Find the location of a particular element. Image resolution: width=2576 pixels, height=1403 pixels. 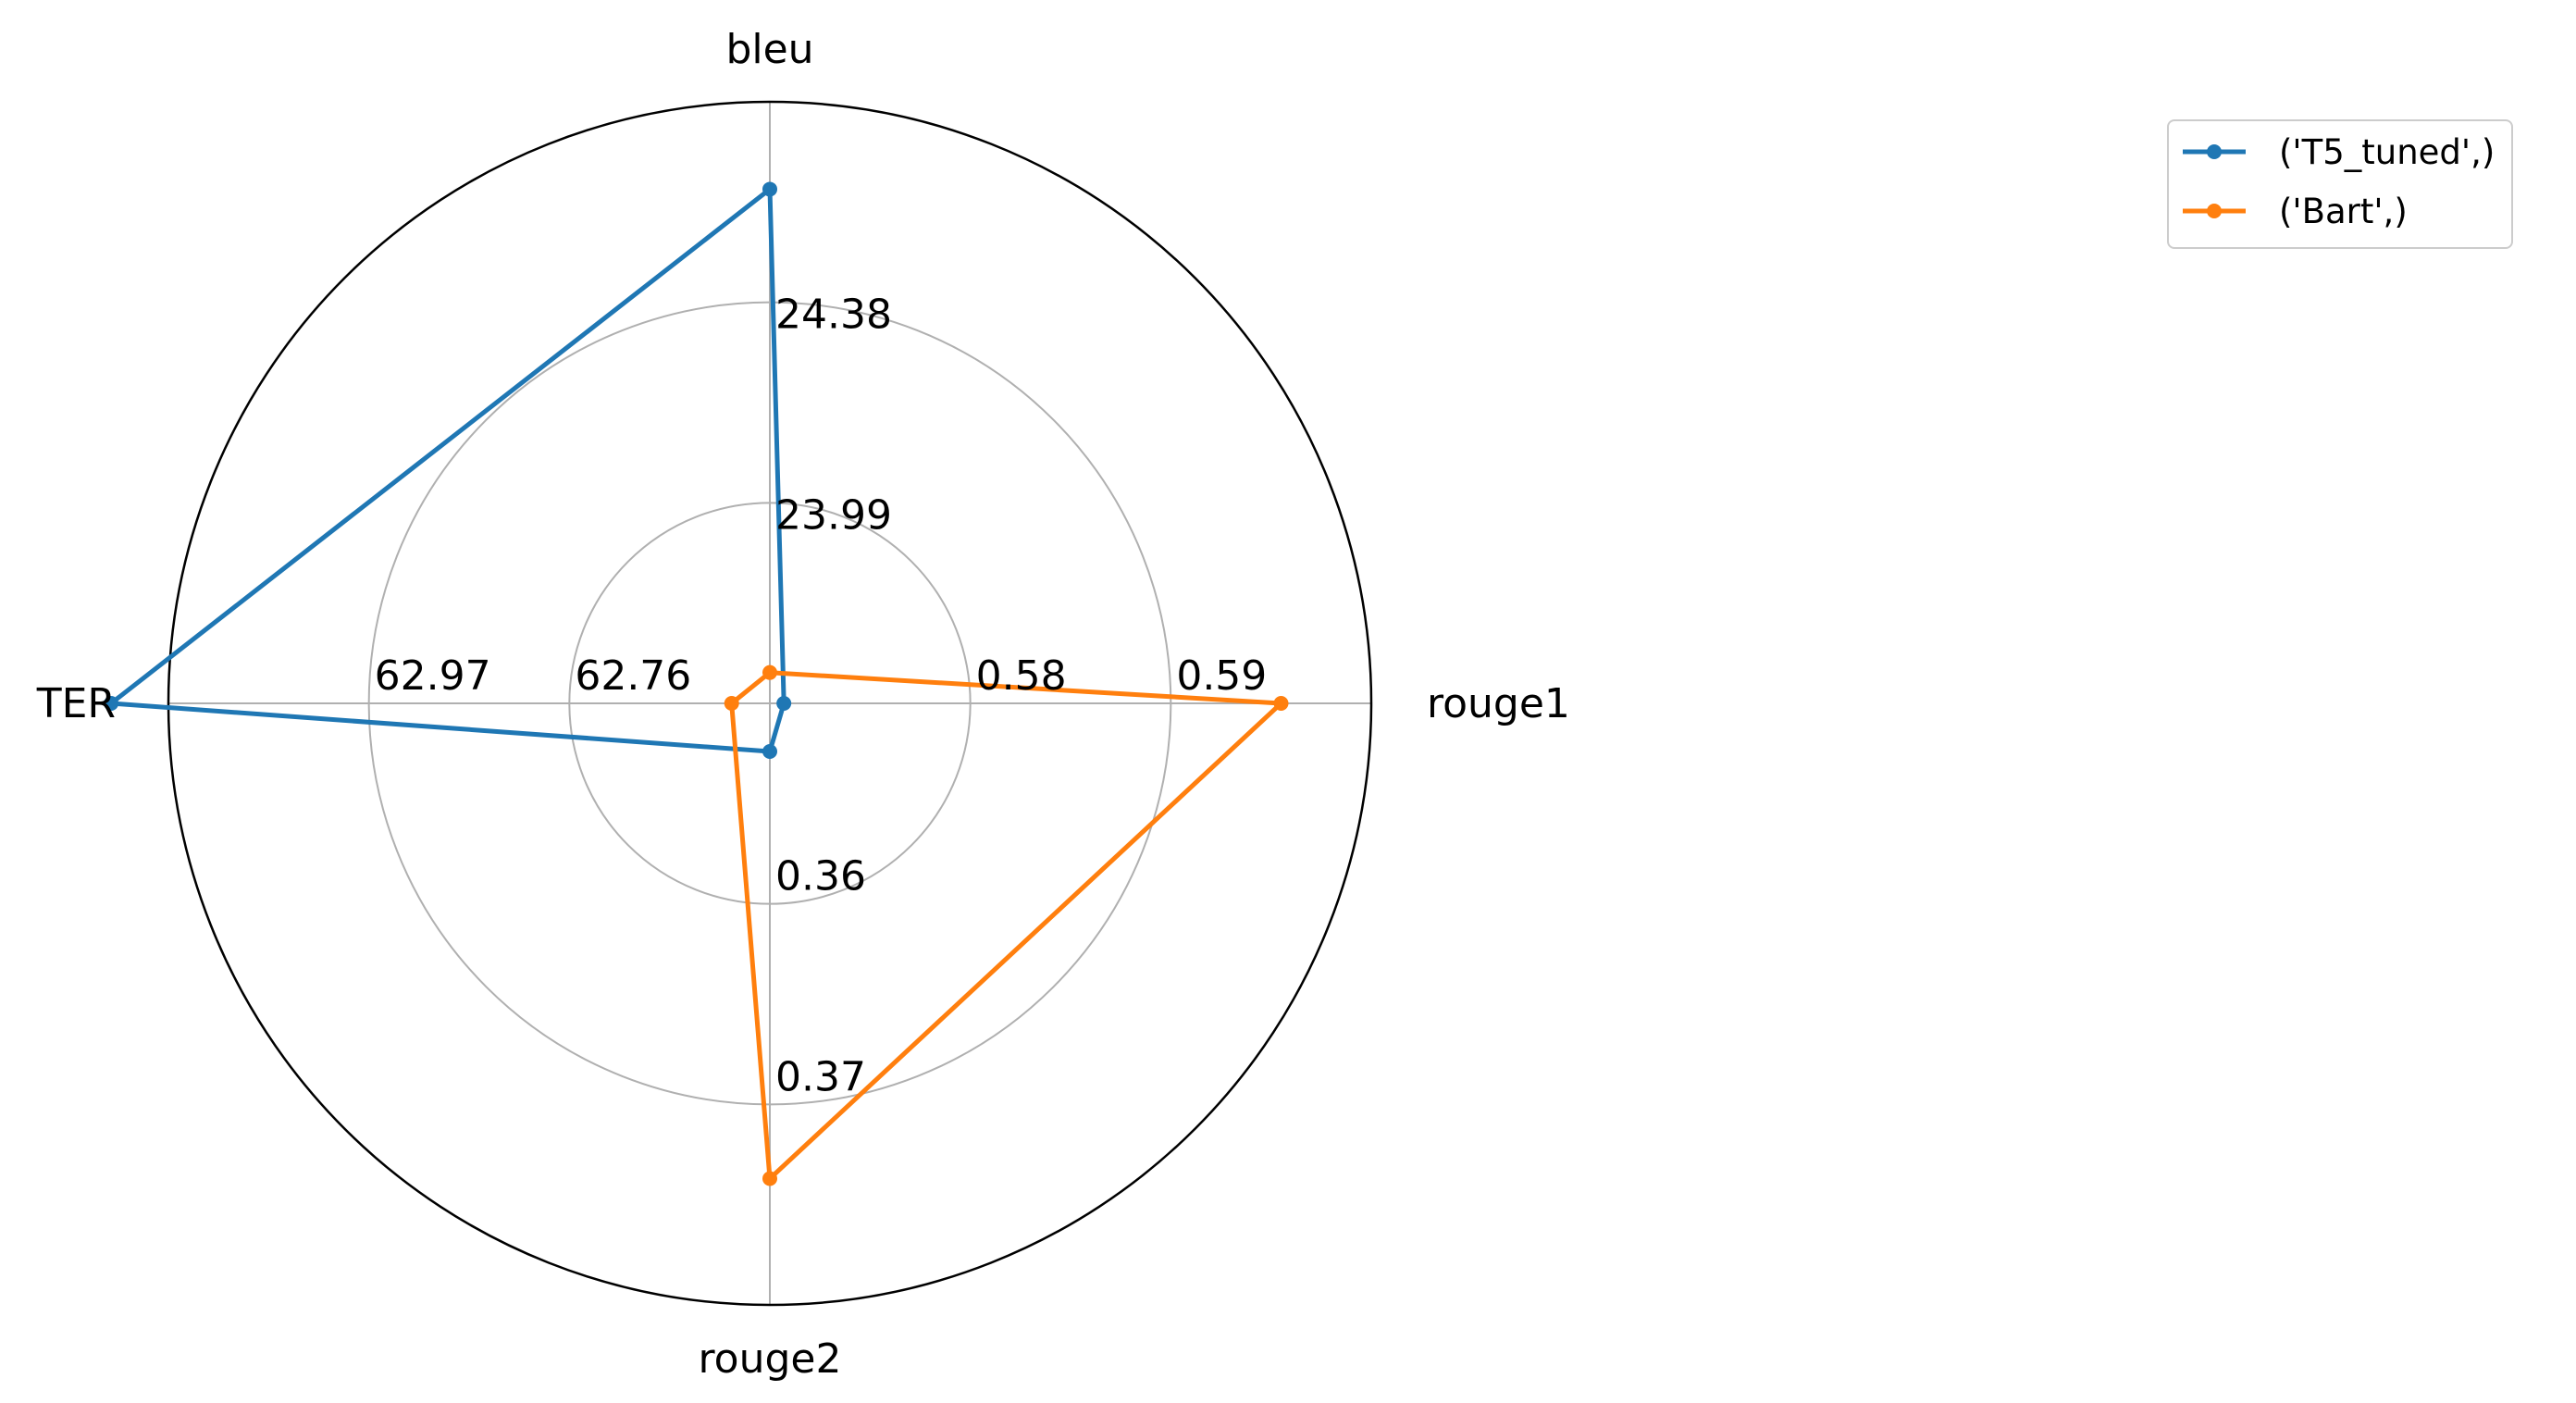

series-1-point-rouge2 is located at coordinates (769, 1178).